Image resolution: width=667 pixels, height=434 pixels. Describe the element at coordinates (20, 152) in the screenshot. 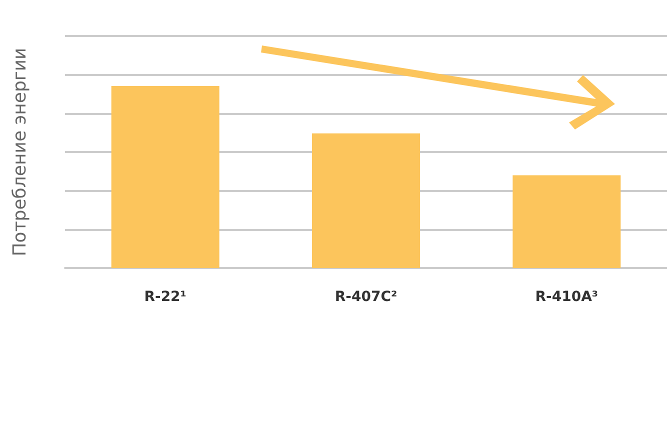

I see `y-axis-title: Потребление энергии` at that location.